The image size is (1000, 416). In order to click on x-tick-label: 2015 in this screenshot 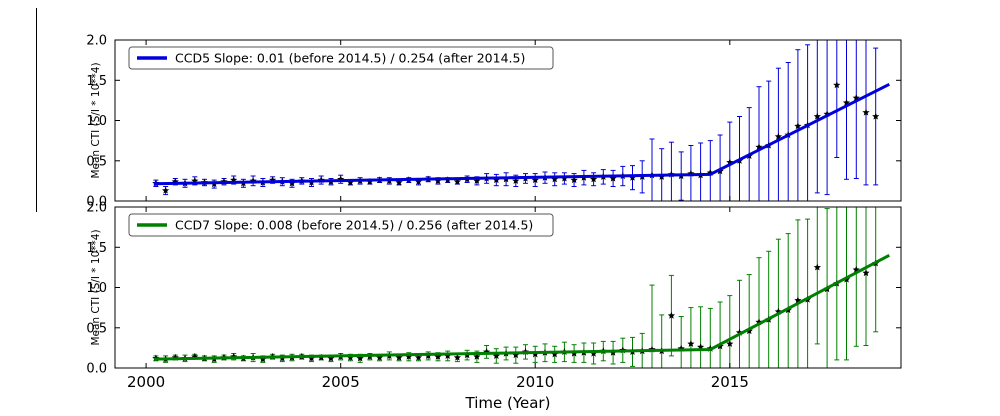, I will do `click(730, 382)`.